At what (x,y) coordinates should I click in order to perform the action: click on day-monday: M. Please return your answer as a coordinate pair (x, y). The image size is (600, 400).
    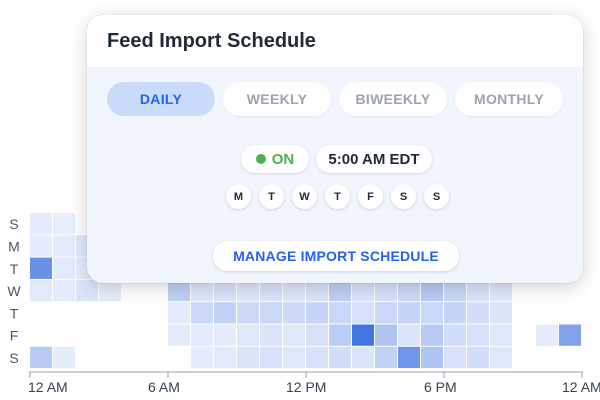
    Looking at the image, I should click on (238, 196).